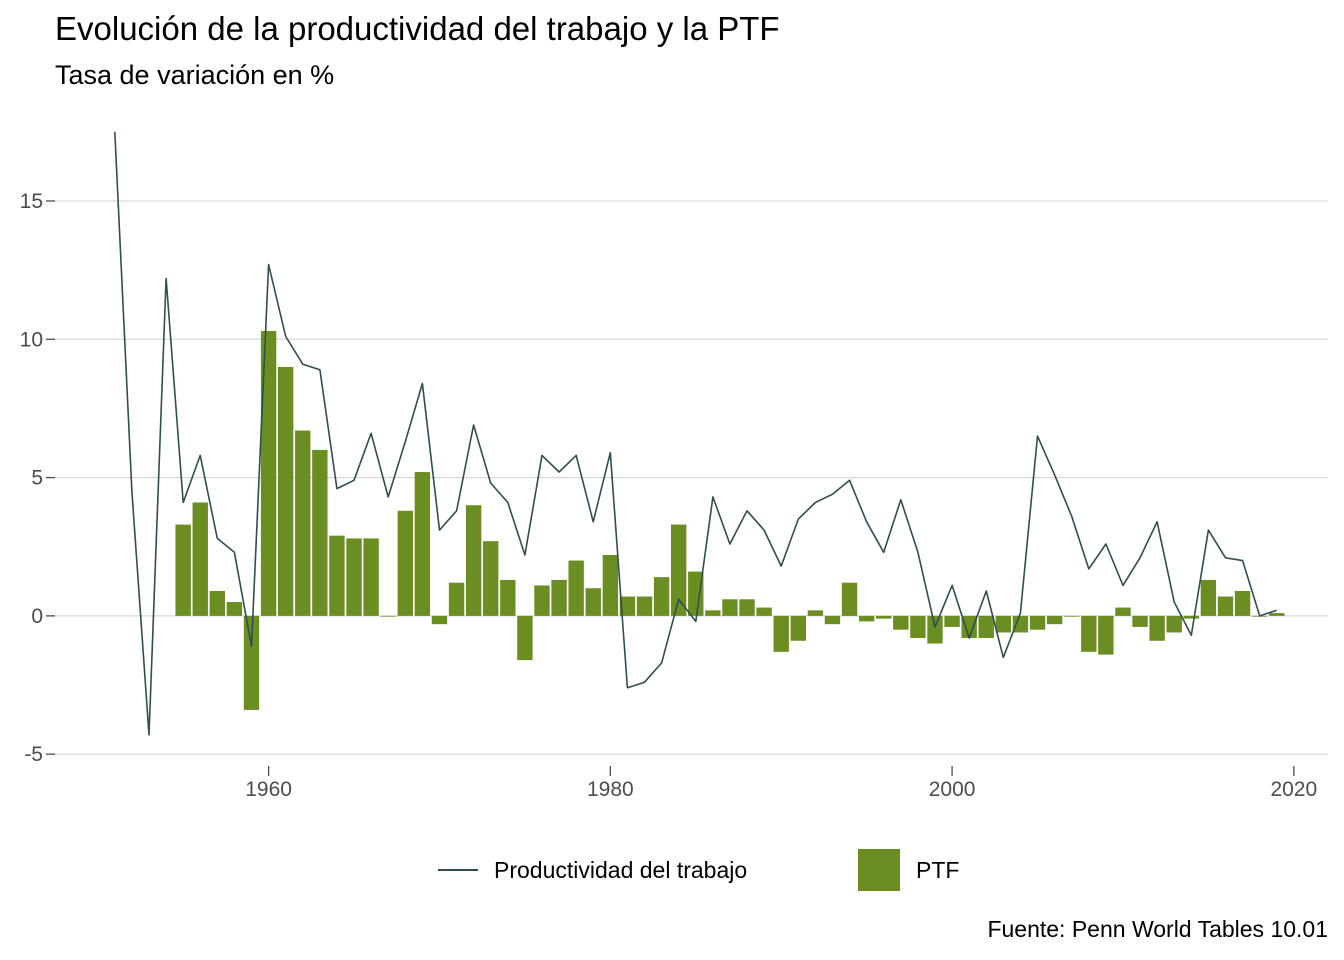 This screenshot has width=1344, height=960. What do you see at coordinates (458, 870) in the screenshot?
I see `legend-line-key` at bounding box center [458, 870].